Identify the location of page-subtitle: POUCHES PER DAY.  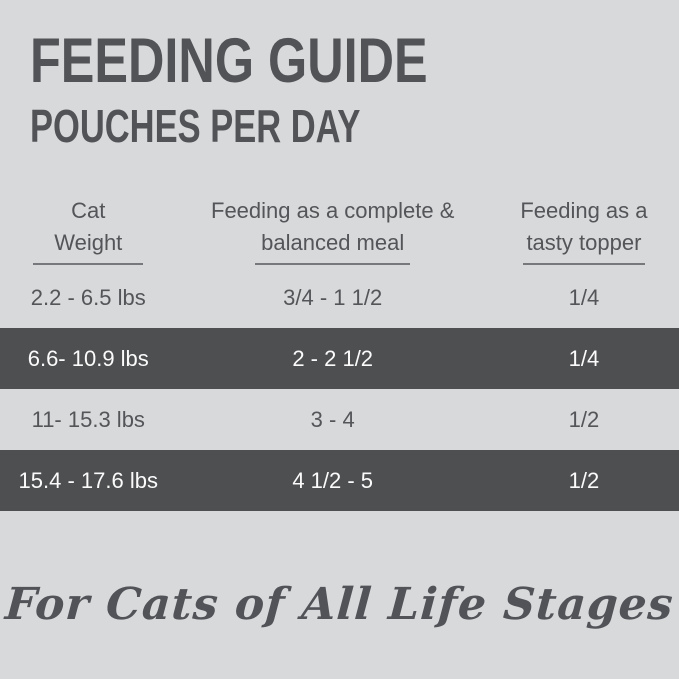
(195, 126).